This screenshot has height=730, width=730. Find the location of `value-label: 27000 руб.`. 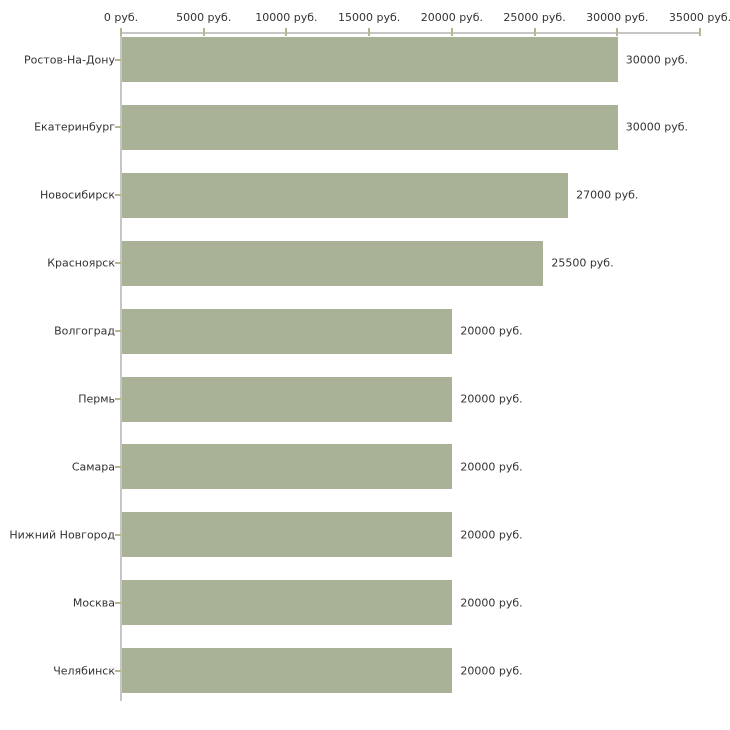

value-label: 27000 руб. is located at coordinates (607, 195).